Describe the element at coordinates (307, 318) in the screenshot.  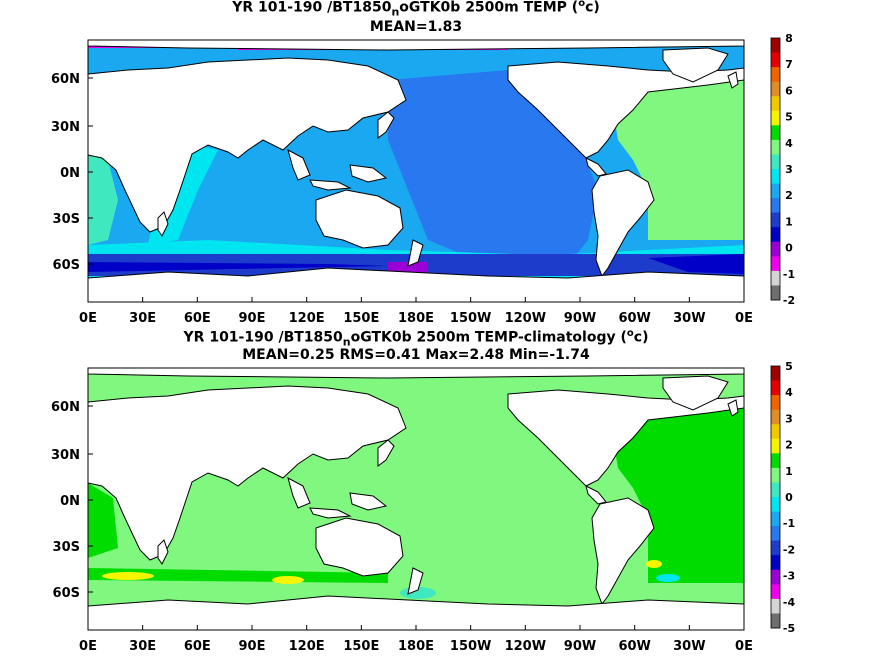
I see `top-x-tick-label: 120E` at that location.